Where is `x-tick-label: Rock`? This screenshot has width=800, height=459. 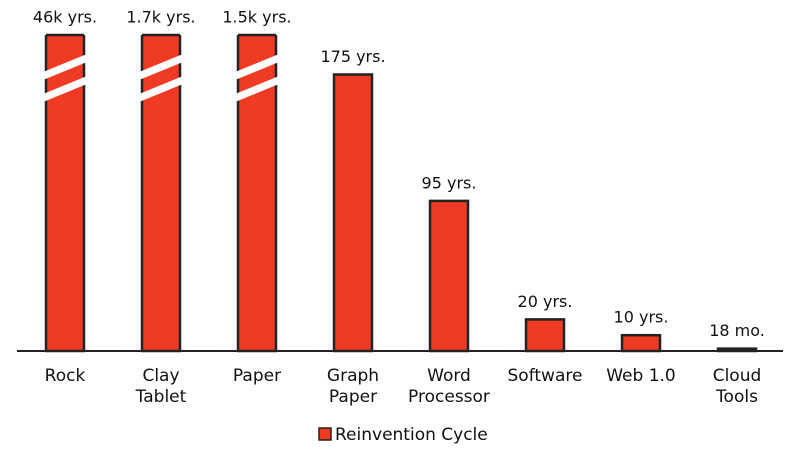
x-tick-label: Rock is located at coordinates (65, 376).